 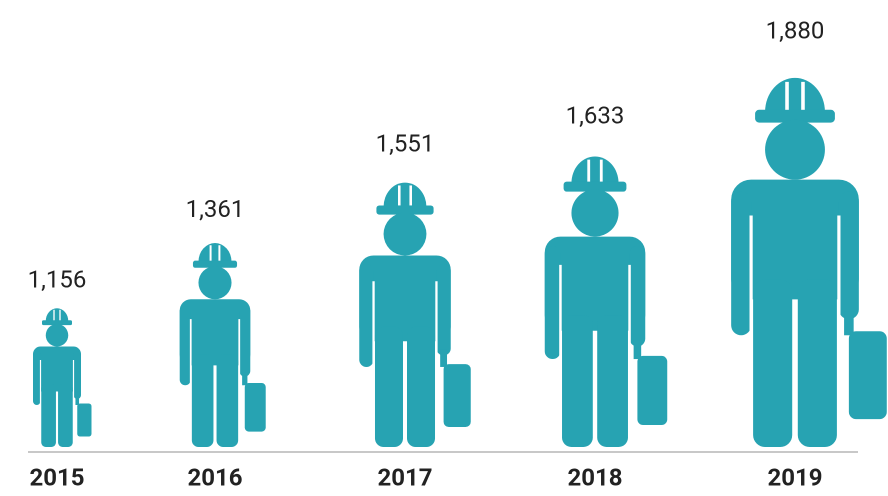 I want to click on x-tick-label: 2017, so click(x=404, y=477).